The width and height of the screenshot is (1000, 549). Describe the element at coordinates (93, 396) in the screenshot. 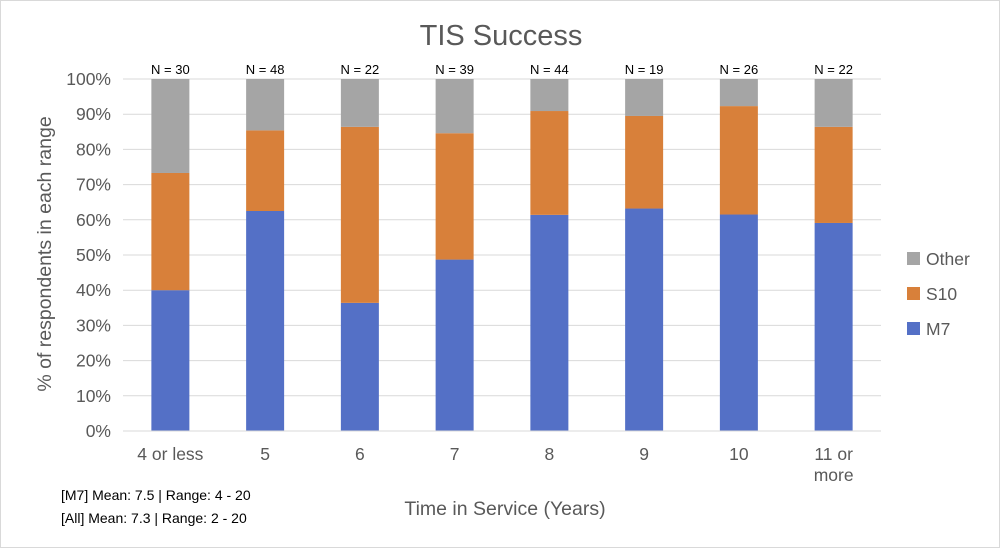

I see `y-tick-label: 10%` at that location.